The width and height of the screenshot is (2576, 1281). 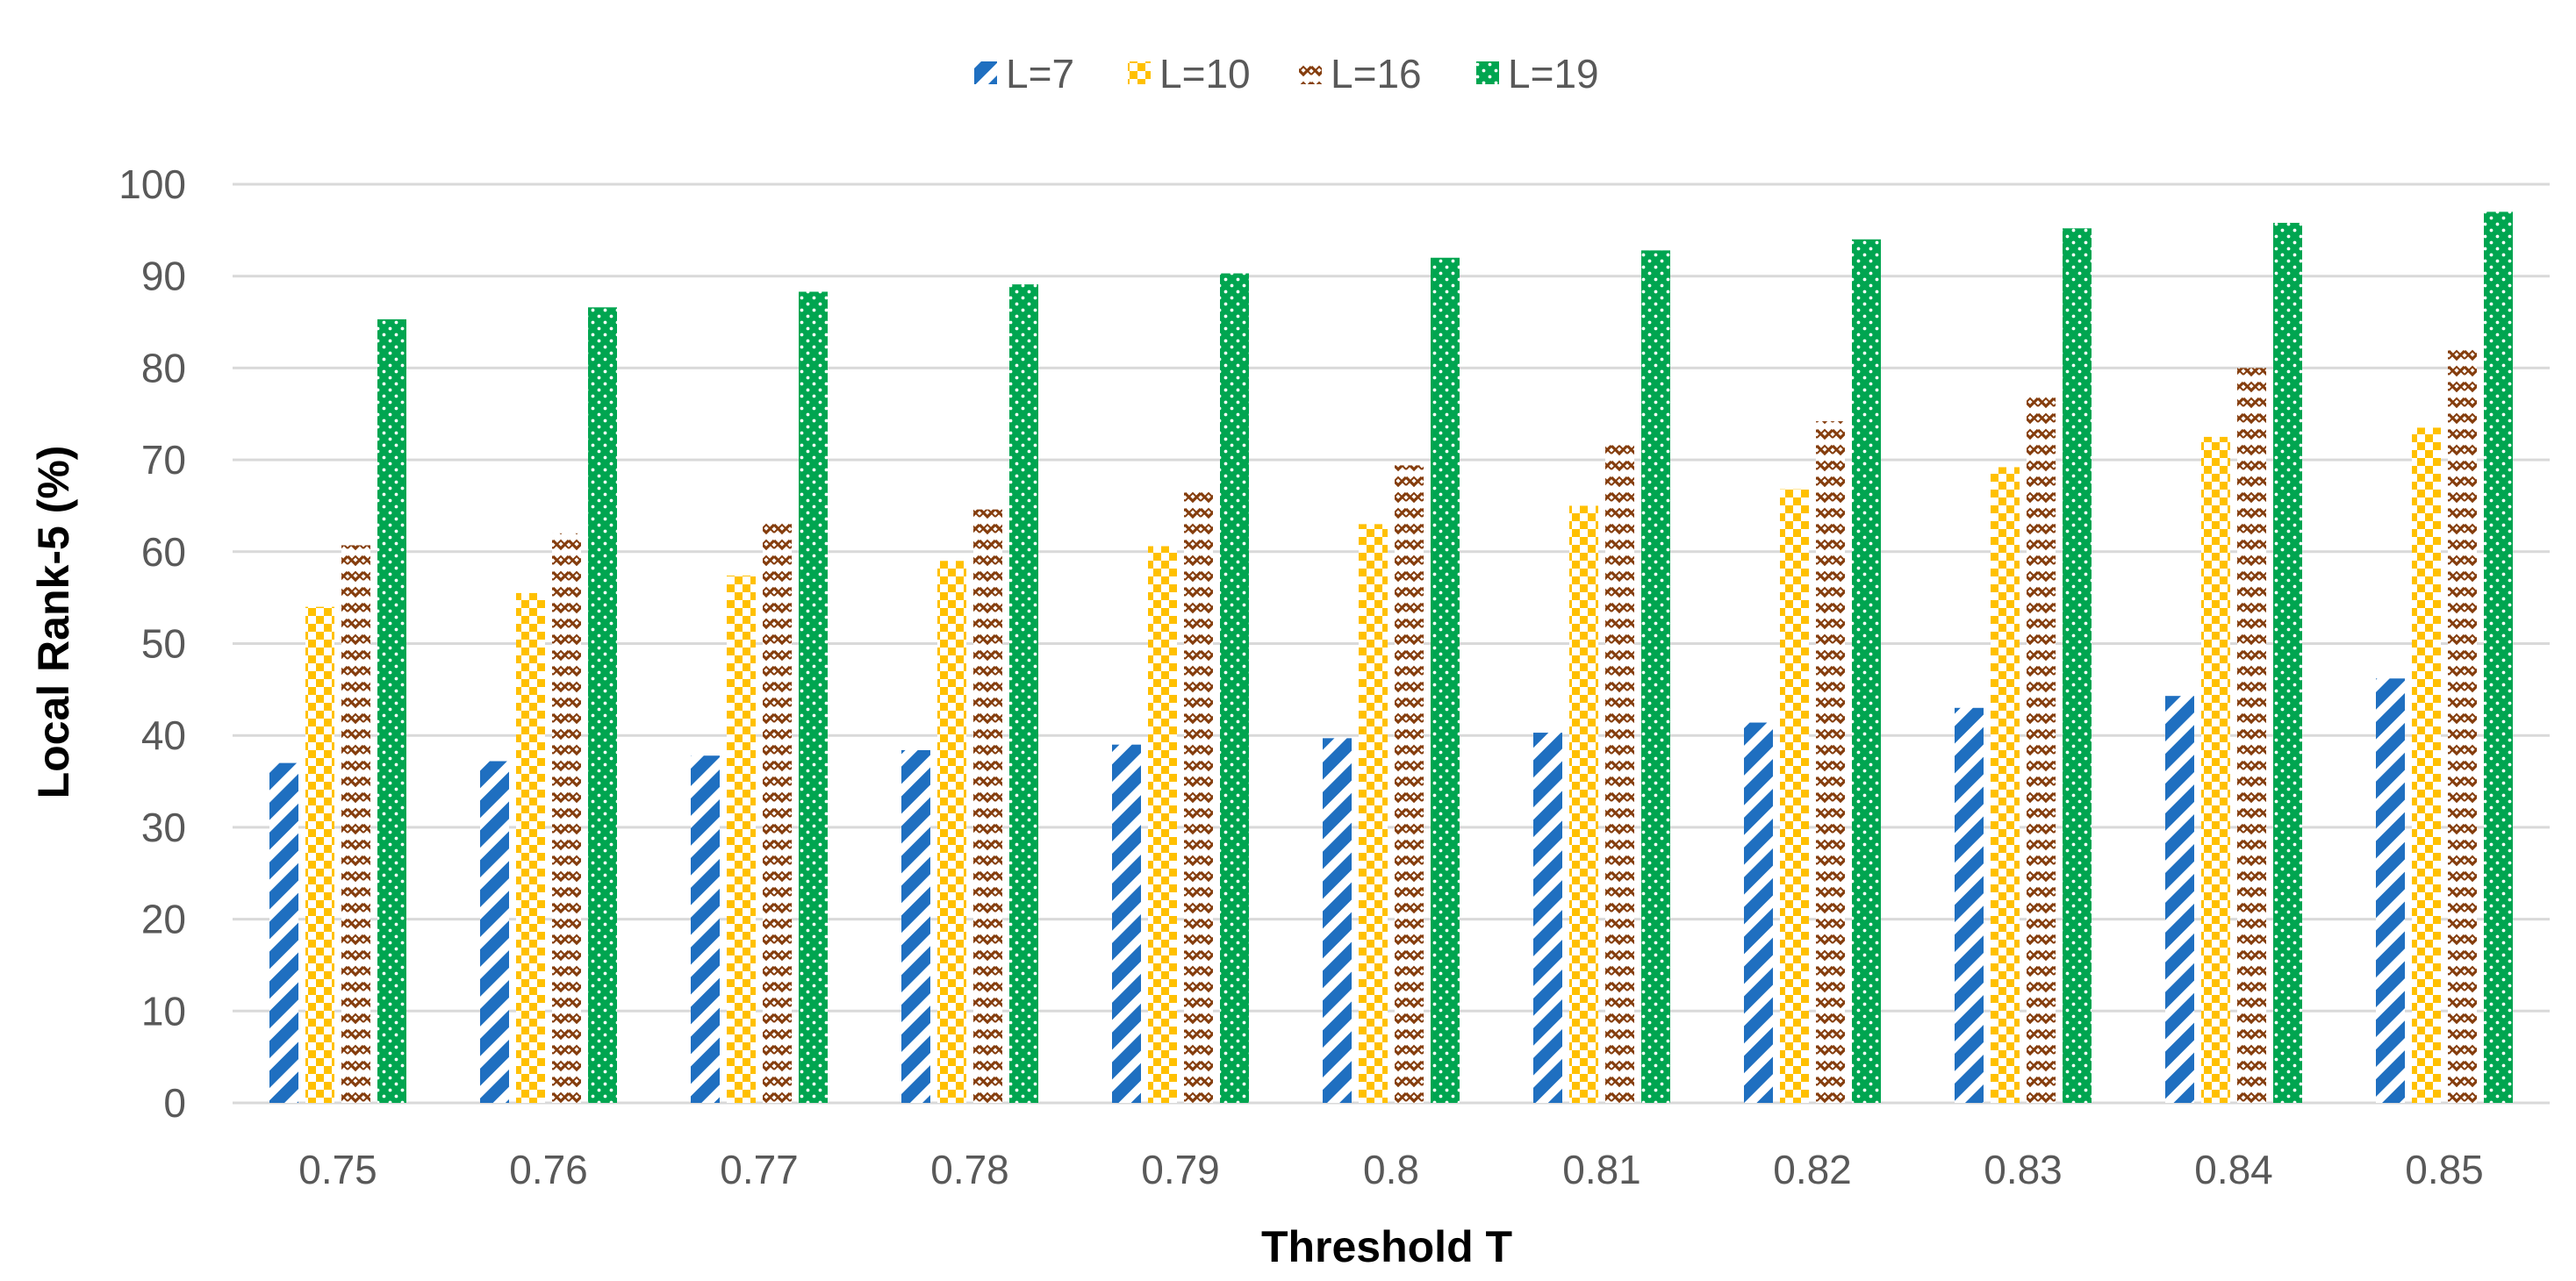 What do you see at coordinates (567, 818) in the screenshot?
I see `bar-l16-0.76` at bounding box center [567, 818].